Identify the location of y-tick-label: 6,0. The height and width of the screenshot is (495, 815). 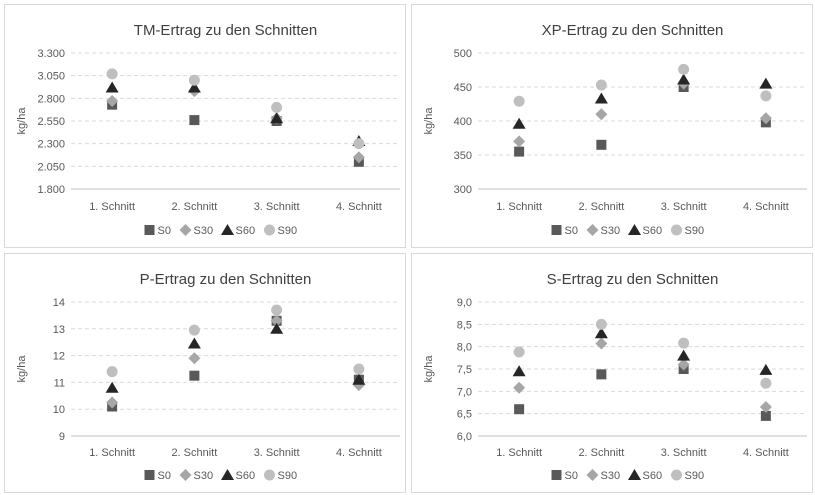
(464, 437).